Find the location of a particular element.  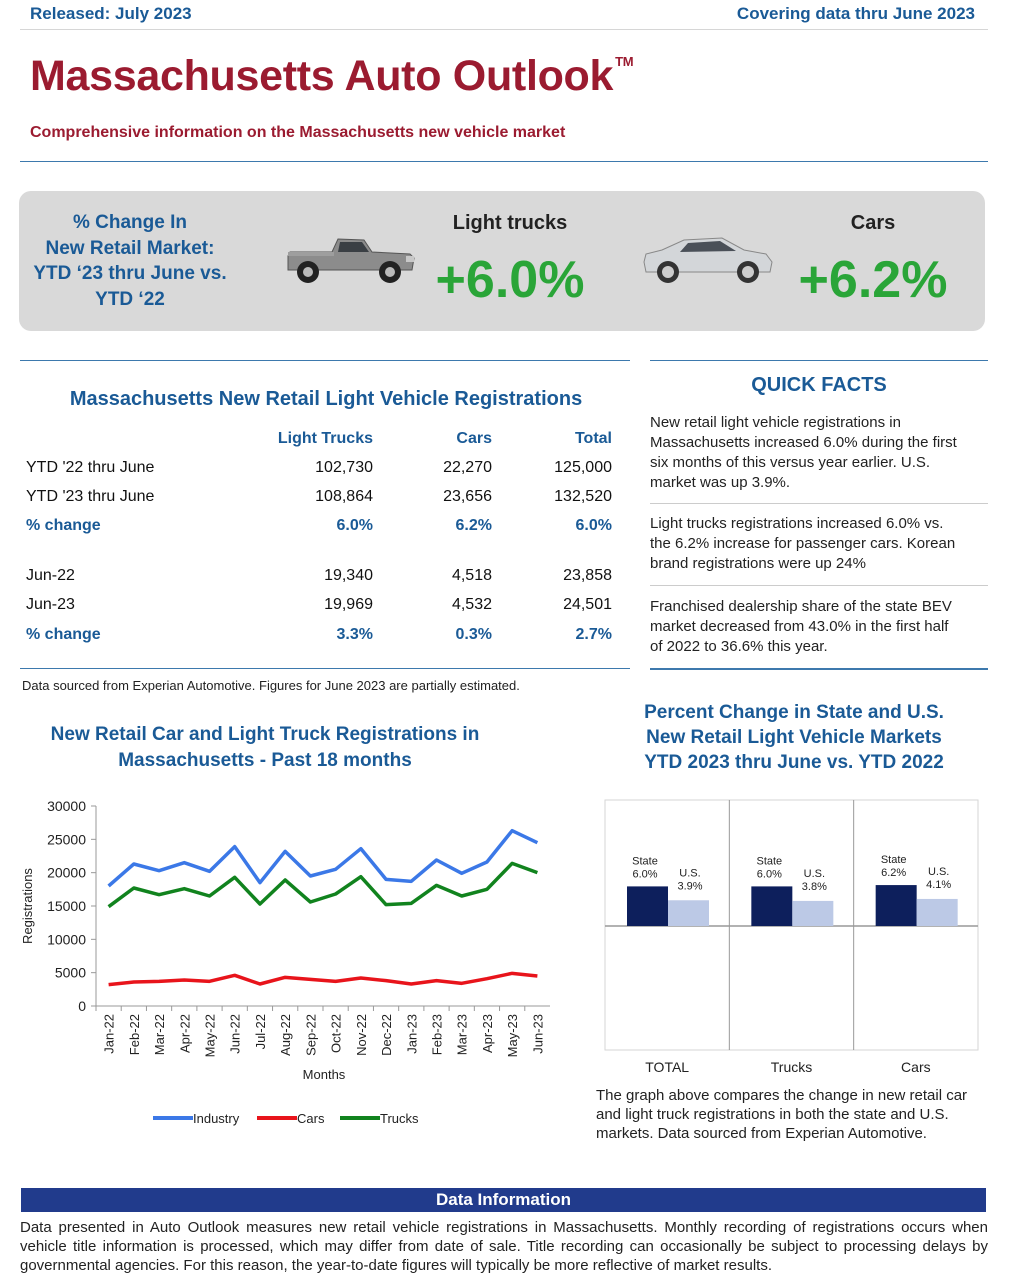

x-tick-label: Jul-22 is located at coordinates (260, 1031).